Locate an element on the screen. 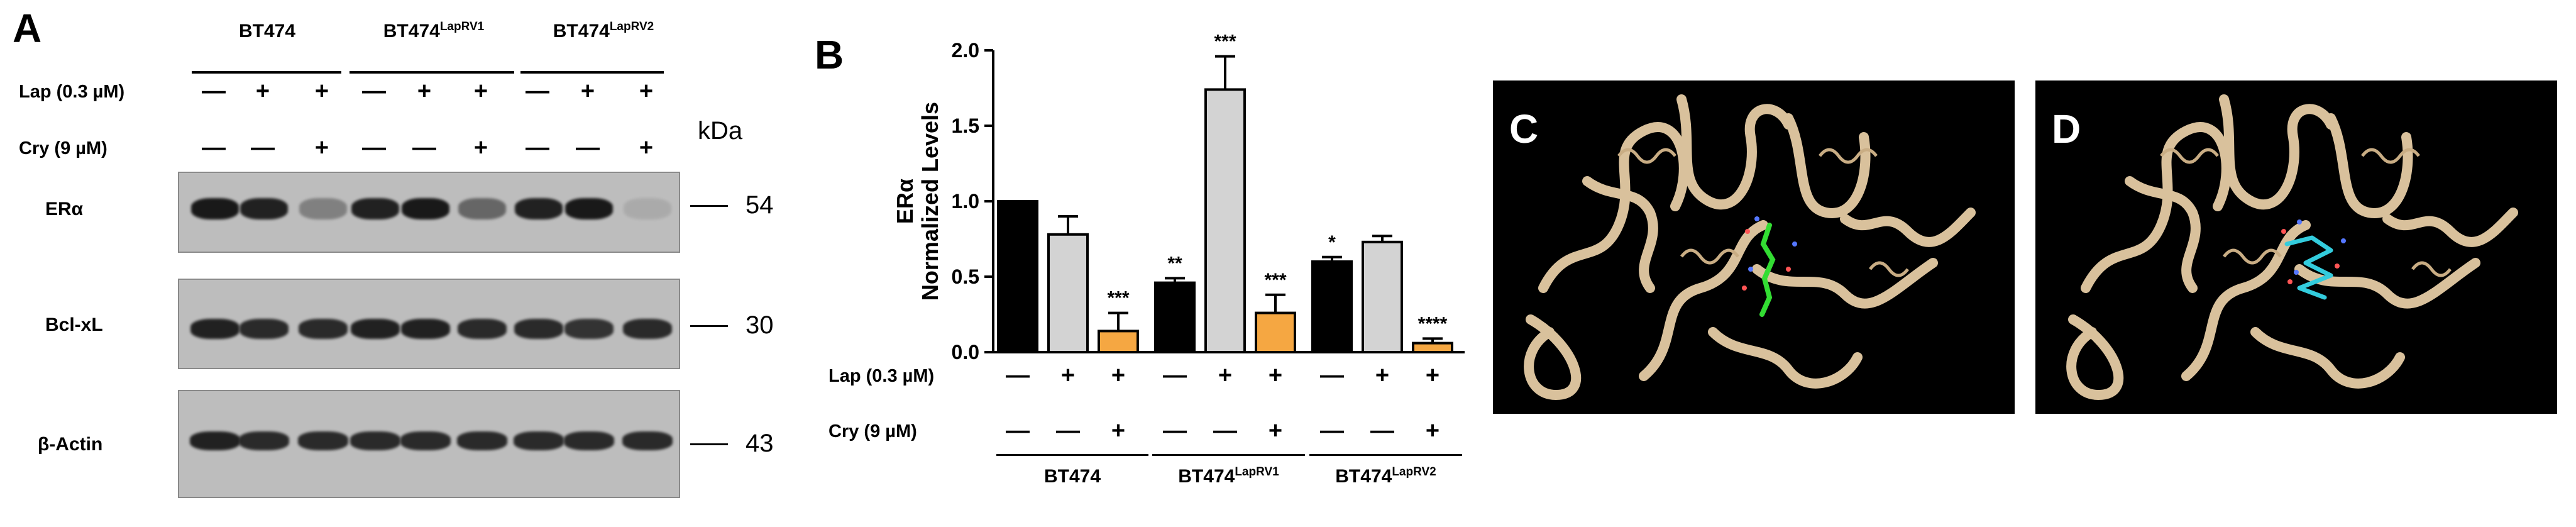  marker-30: 30 is located at coordinates (760, 325).